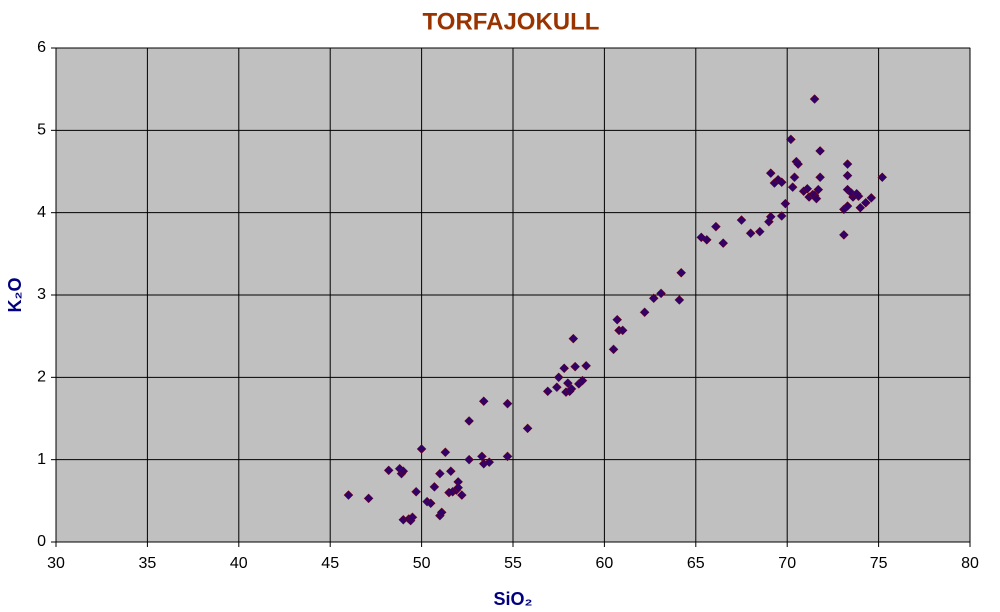 The height and width of the screenshot is (612, 1000). Describe the element at coordinates (513, 563) in the screenshot. I see `x-tick-label: 55` at that location.